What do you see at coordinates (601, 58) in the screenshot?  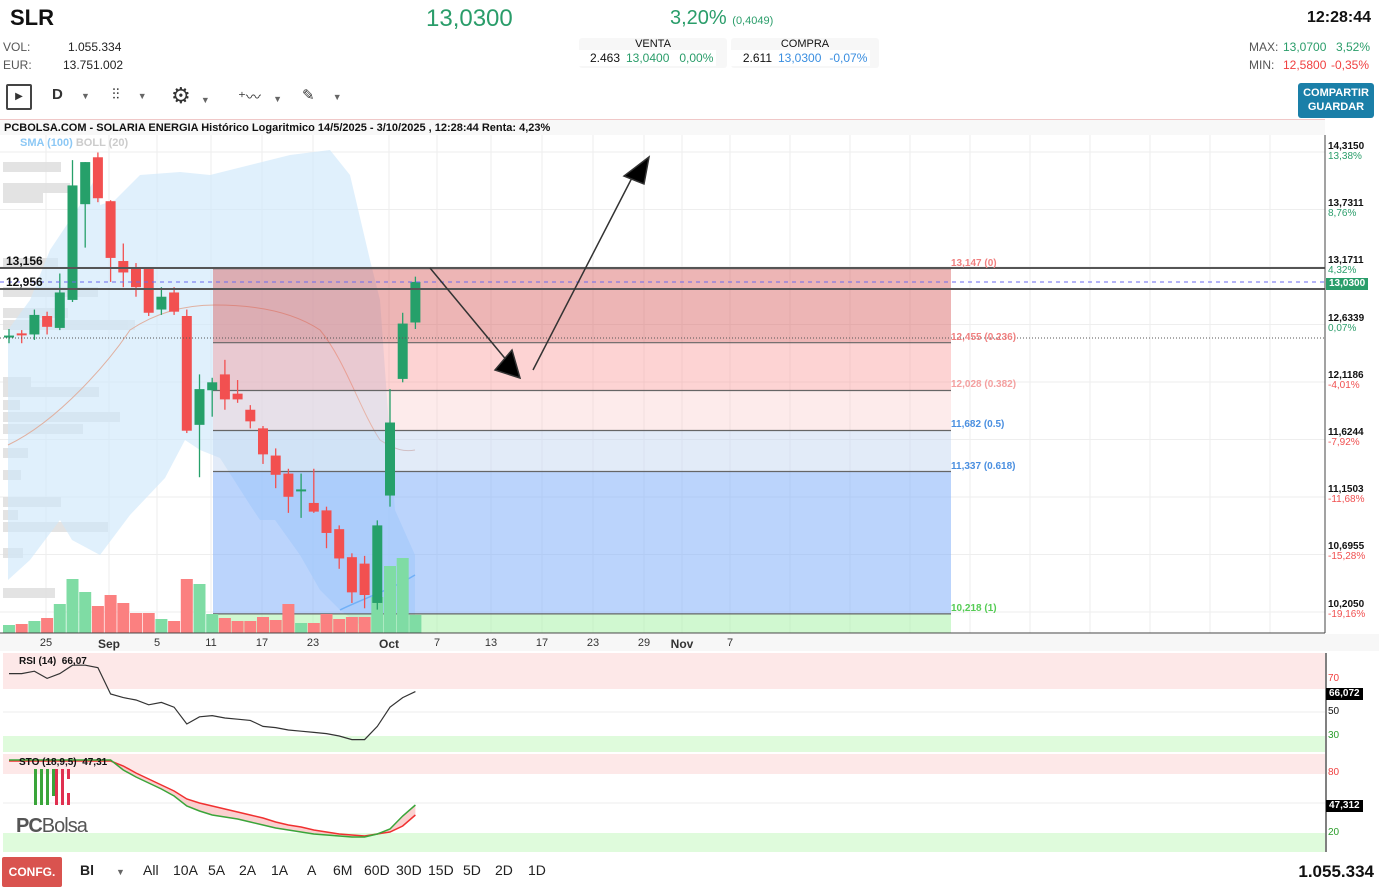 I see `venta-qty: 2.463` at bounding box center [601, 58].